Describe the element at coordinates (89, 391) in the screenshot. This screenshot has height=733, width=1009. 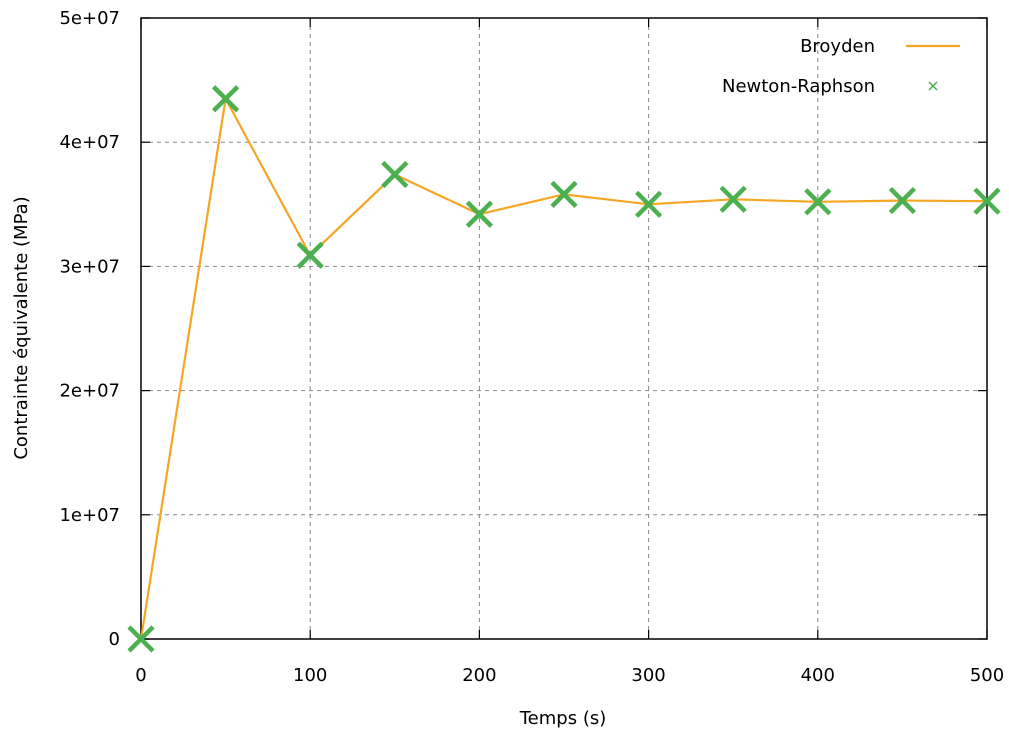
I see `y-tick-label: 2e+07` at that location.